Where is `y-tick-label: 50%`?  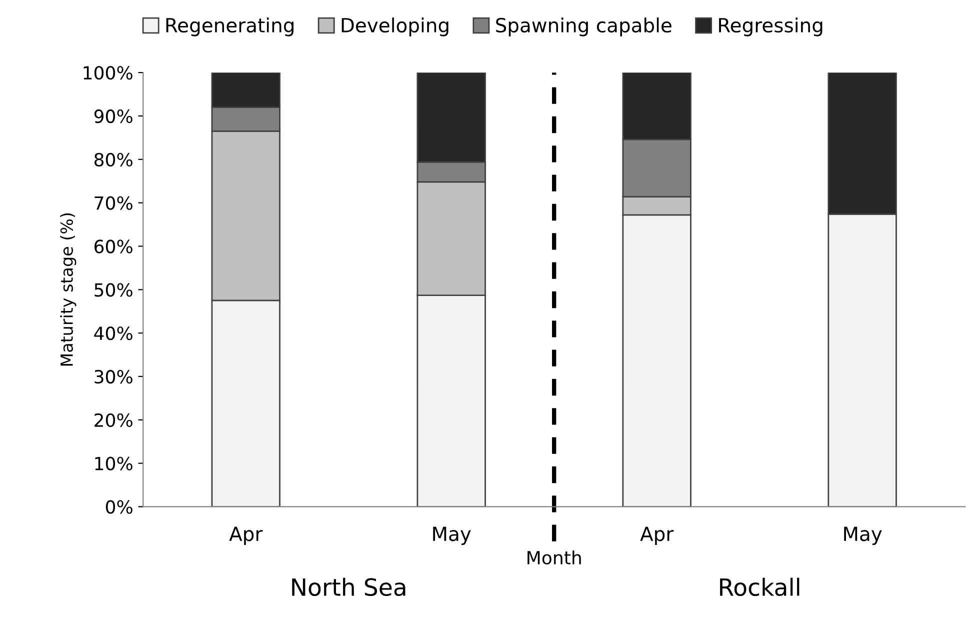
y-tick-label: 50% is located at coordinates (113, 290).